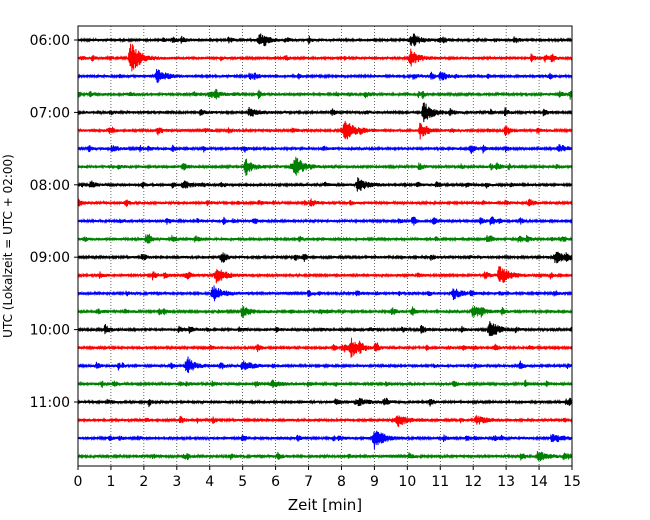  Describe the element at coordinates (143, 482) in the screenshot. I see `x-tick-label: 2` at that location.